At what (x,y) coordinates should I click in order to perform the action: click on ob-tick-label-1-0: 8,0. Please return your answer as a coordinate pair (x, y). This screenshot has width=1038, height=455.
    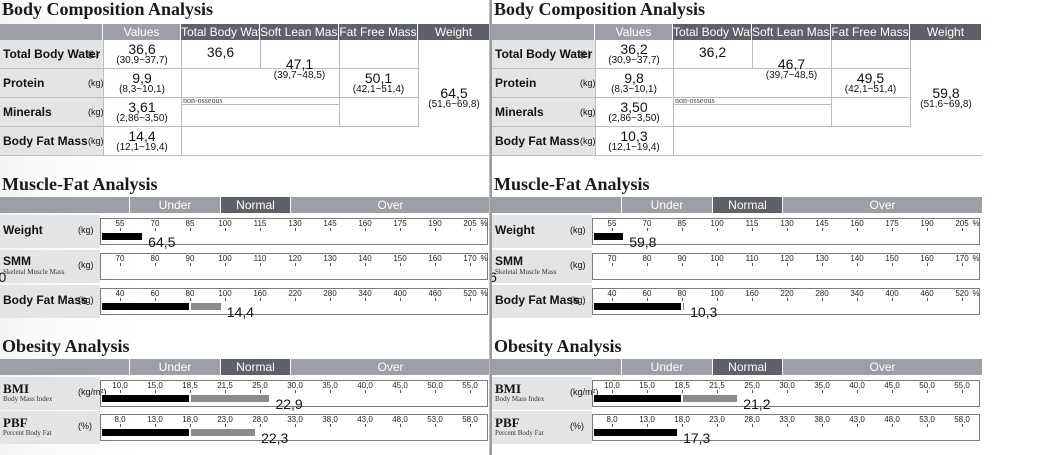
    Looking at the image, I should click on (612, 419).